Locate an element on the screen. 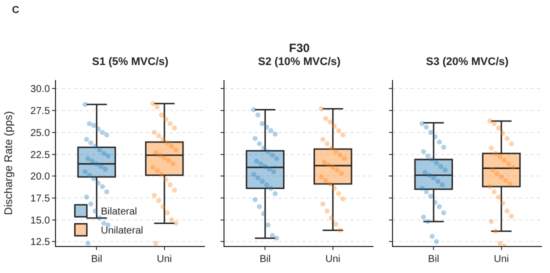 The image size is (550, 273). y-tick-label: 15.0 is located at coordinates (40, 220).